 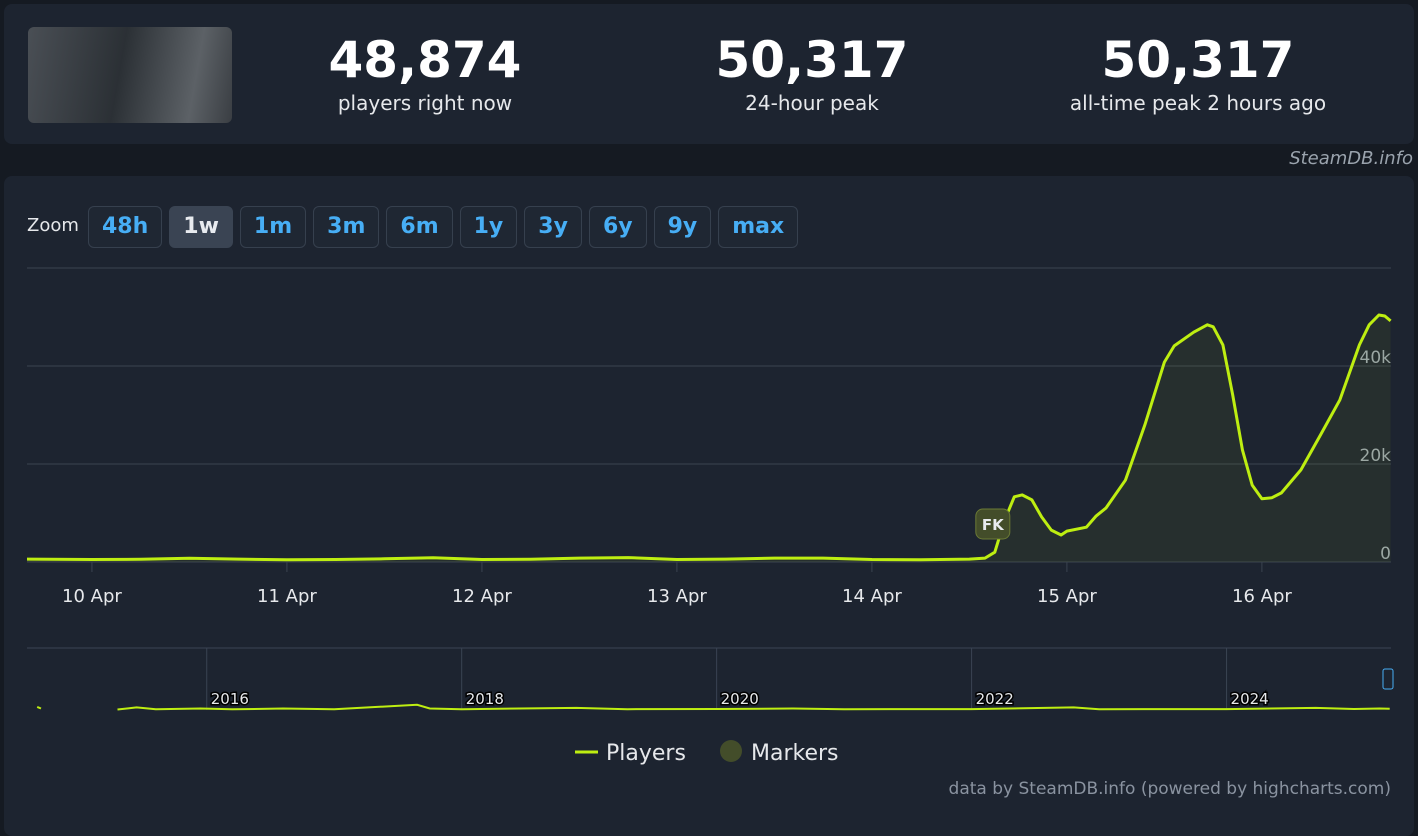 What do you see at coordinates (995, 699) in the screenshot?
I see `navigator-tick-label: 2022` at bounding box center [995, 699].